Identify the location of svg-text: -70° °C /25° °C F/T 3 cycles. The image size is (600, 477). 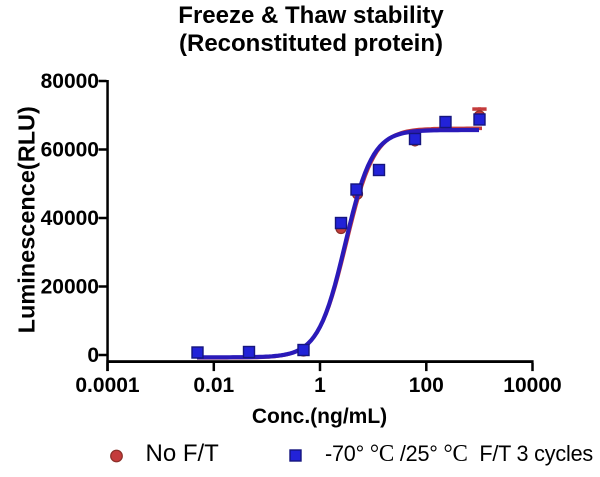
(459, 454).